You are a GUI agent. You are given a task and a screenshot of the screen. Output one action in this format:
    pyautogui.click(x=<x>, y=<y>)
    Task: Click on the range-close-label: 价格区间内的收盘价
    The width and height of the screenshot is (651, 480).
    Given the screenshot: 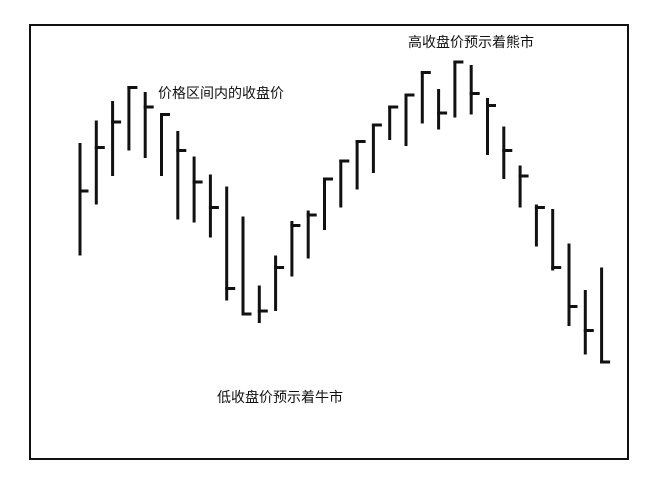 What is the action you would take?
    pyautogui.click(x=221, y=94)
    